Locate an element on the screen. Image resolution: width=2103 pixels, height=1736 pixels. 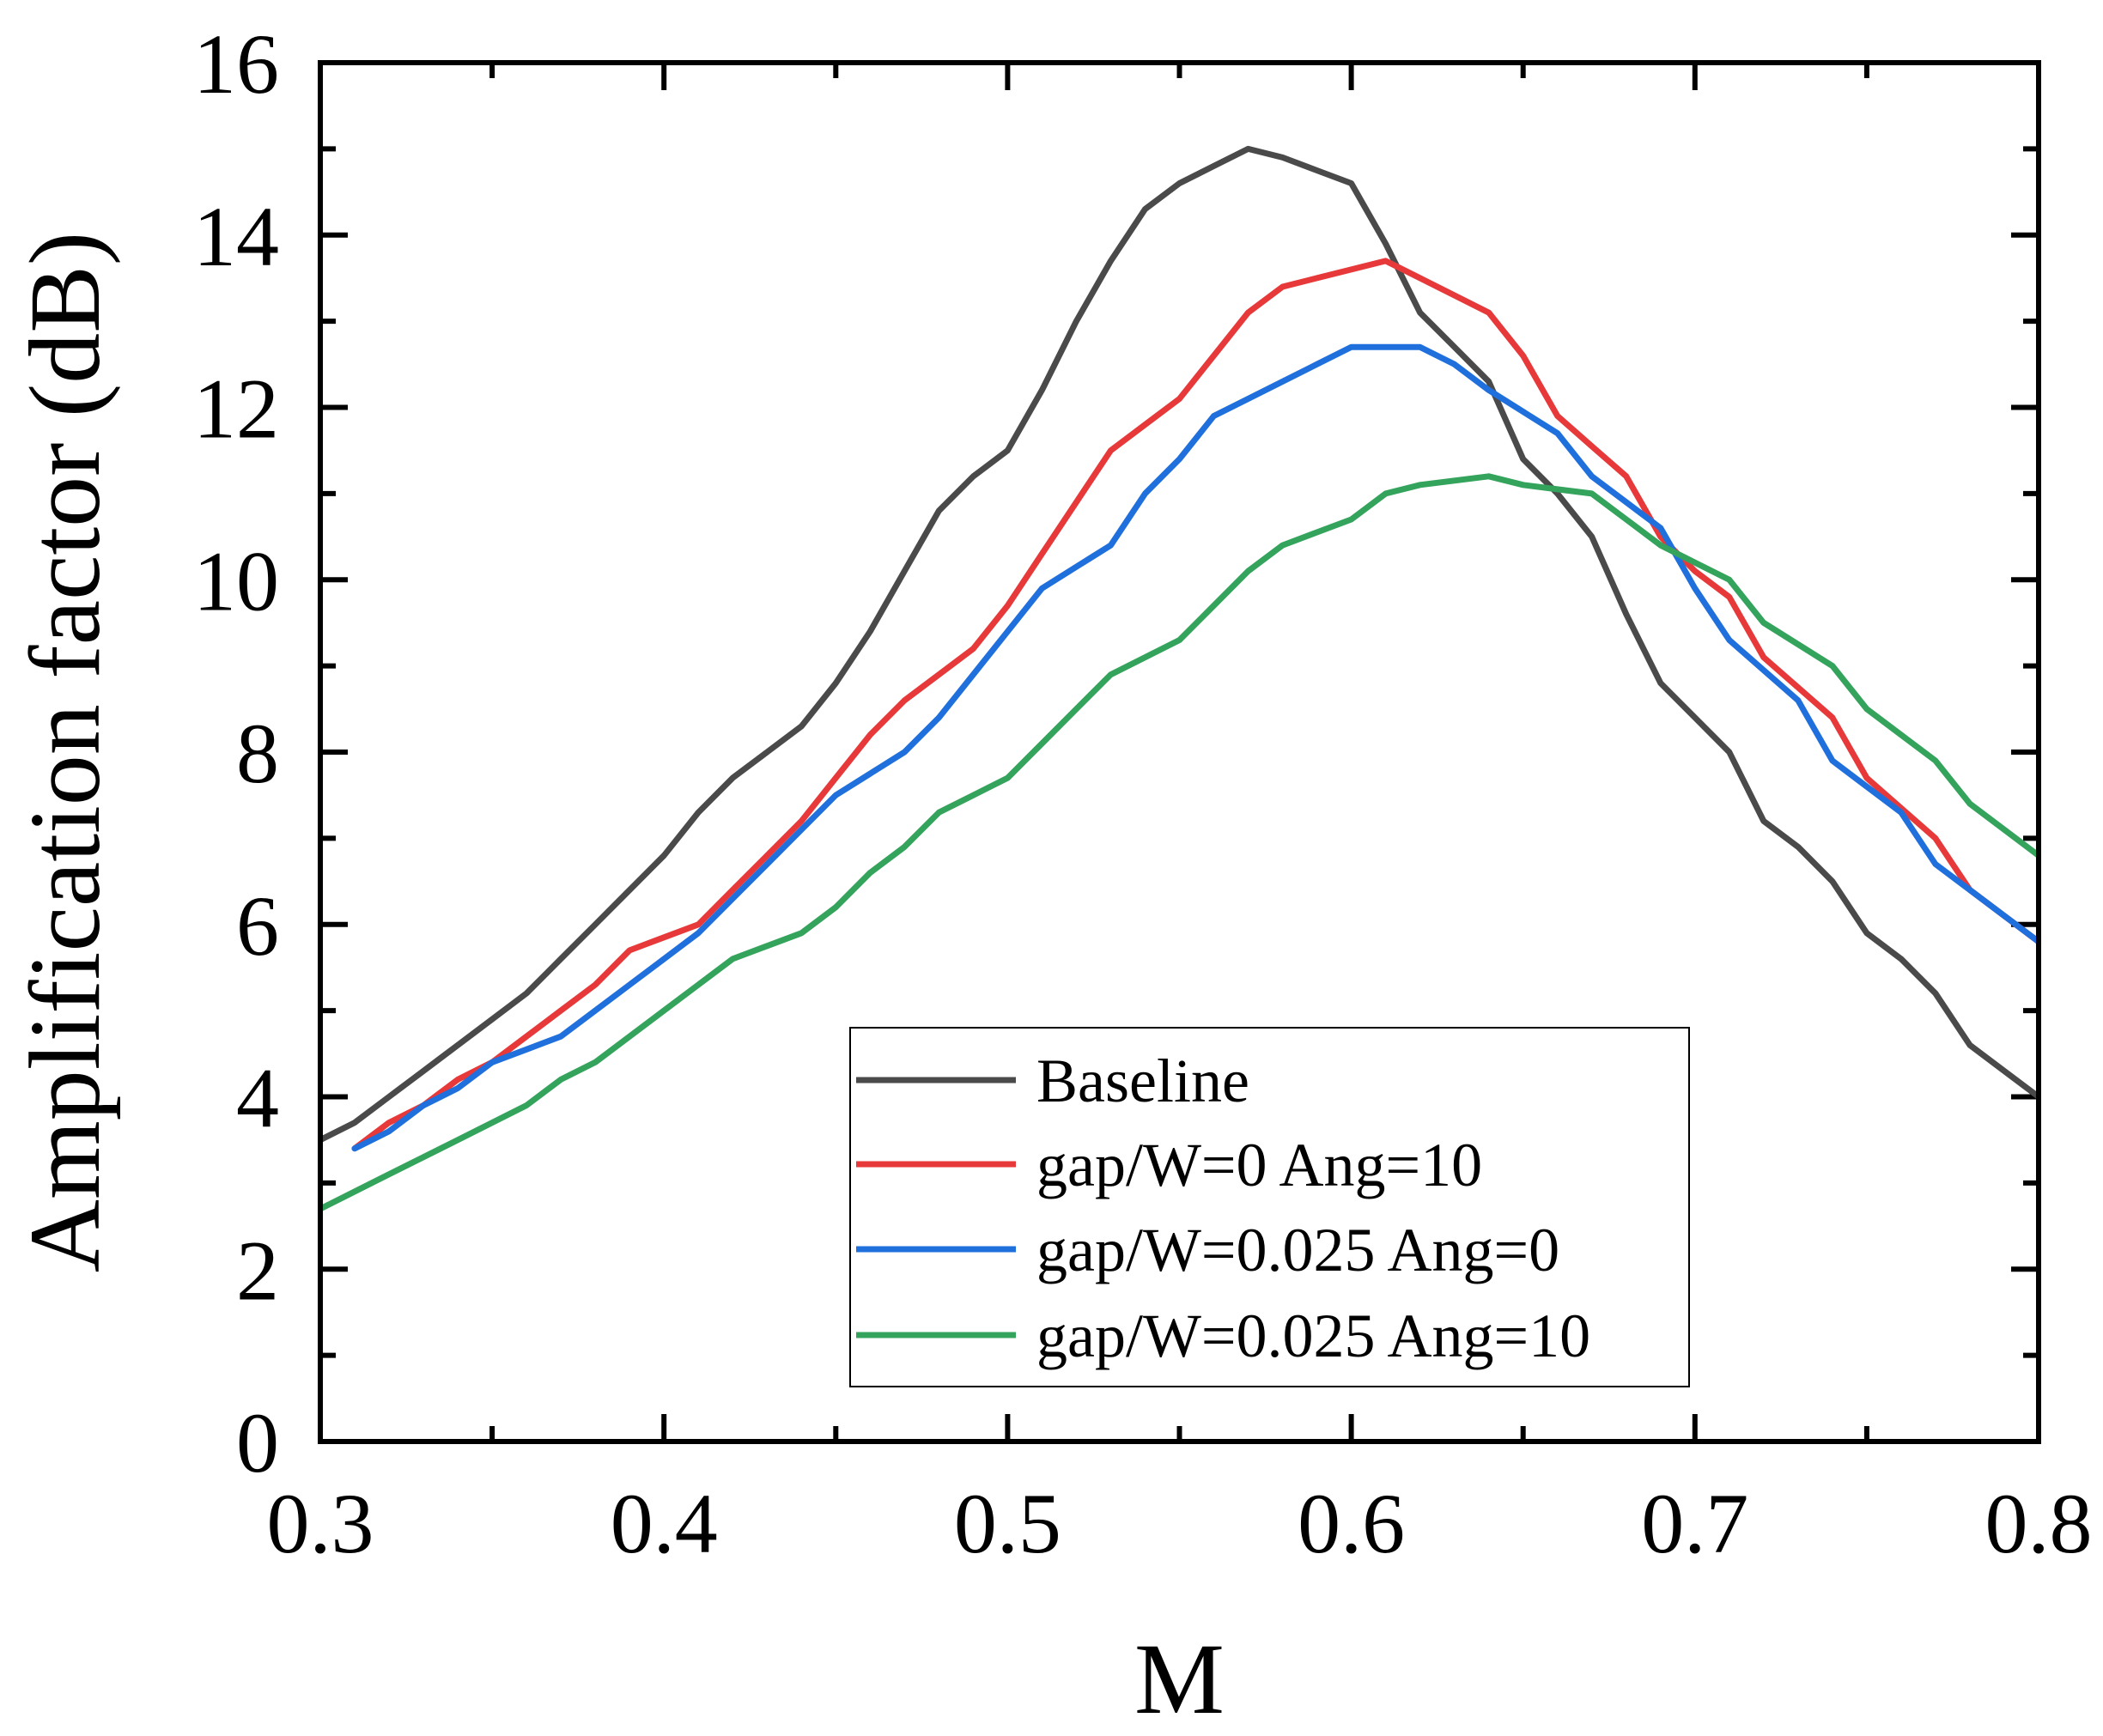
legend-label-gap-w-0-025-ang-0: gap/W=0.025 Ang=0 is located at coordinates (1297, 1250).